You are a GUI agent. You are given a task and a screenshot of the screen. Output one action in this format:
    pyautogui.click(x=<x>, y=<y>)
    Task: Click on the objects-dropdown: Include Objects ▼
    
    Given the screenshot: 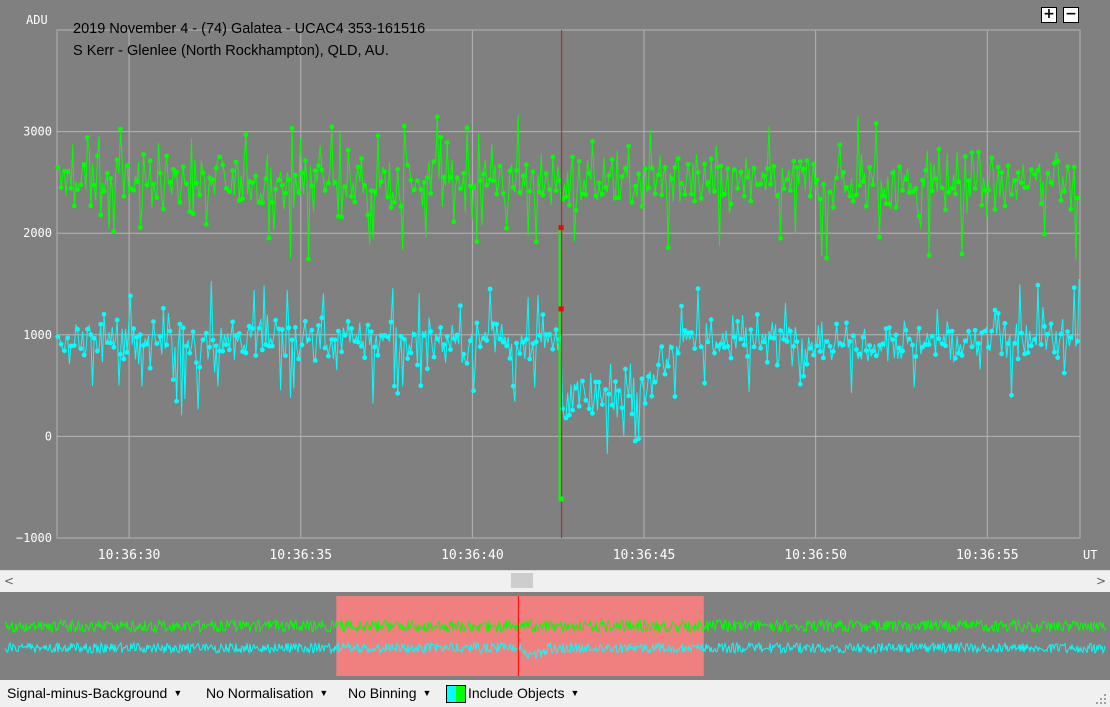 What is the action you would take?
    pyautogui.click(x=523, y=693)
    